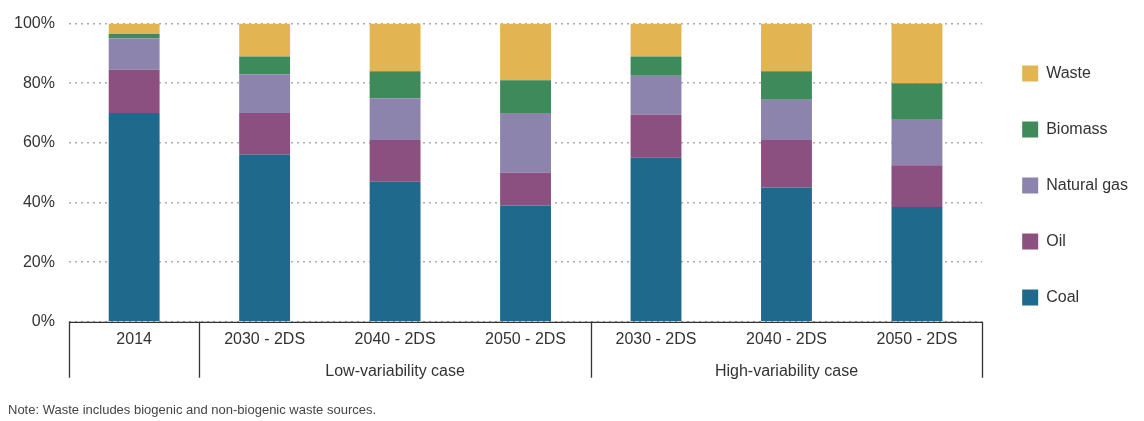  Describe the element at coordinates (786, 371) in the screenshot. I see `text: High-variability case` at that location.